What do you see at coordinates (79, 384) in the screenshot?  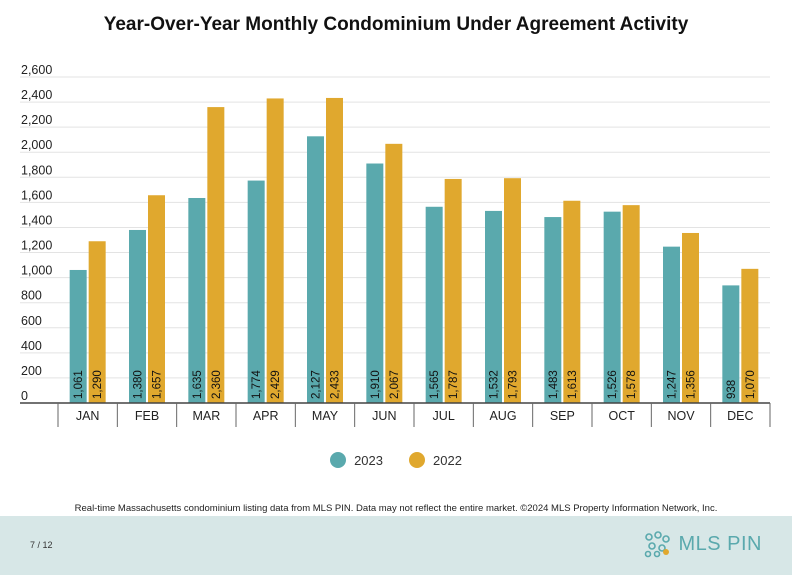 I see `data-label: 1,061` at bounding box center [79, 384].